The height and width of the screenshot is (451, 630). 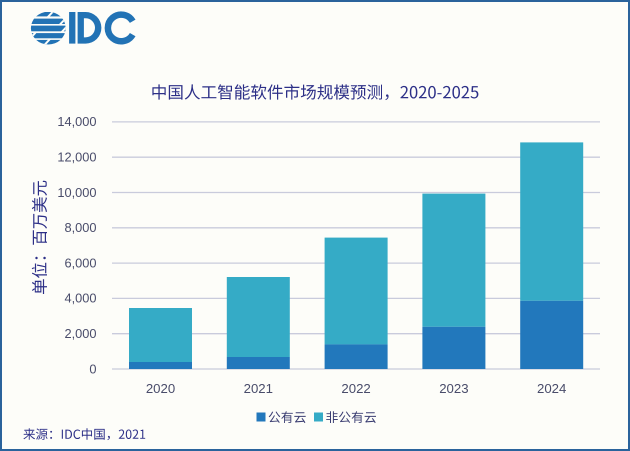 What do you see at coordinates (76, 157) in the screenshot?
I see `svg-text: 12,000` at bounding box center [76, 157].